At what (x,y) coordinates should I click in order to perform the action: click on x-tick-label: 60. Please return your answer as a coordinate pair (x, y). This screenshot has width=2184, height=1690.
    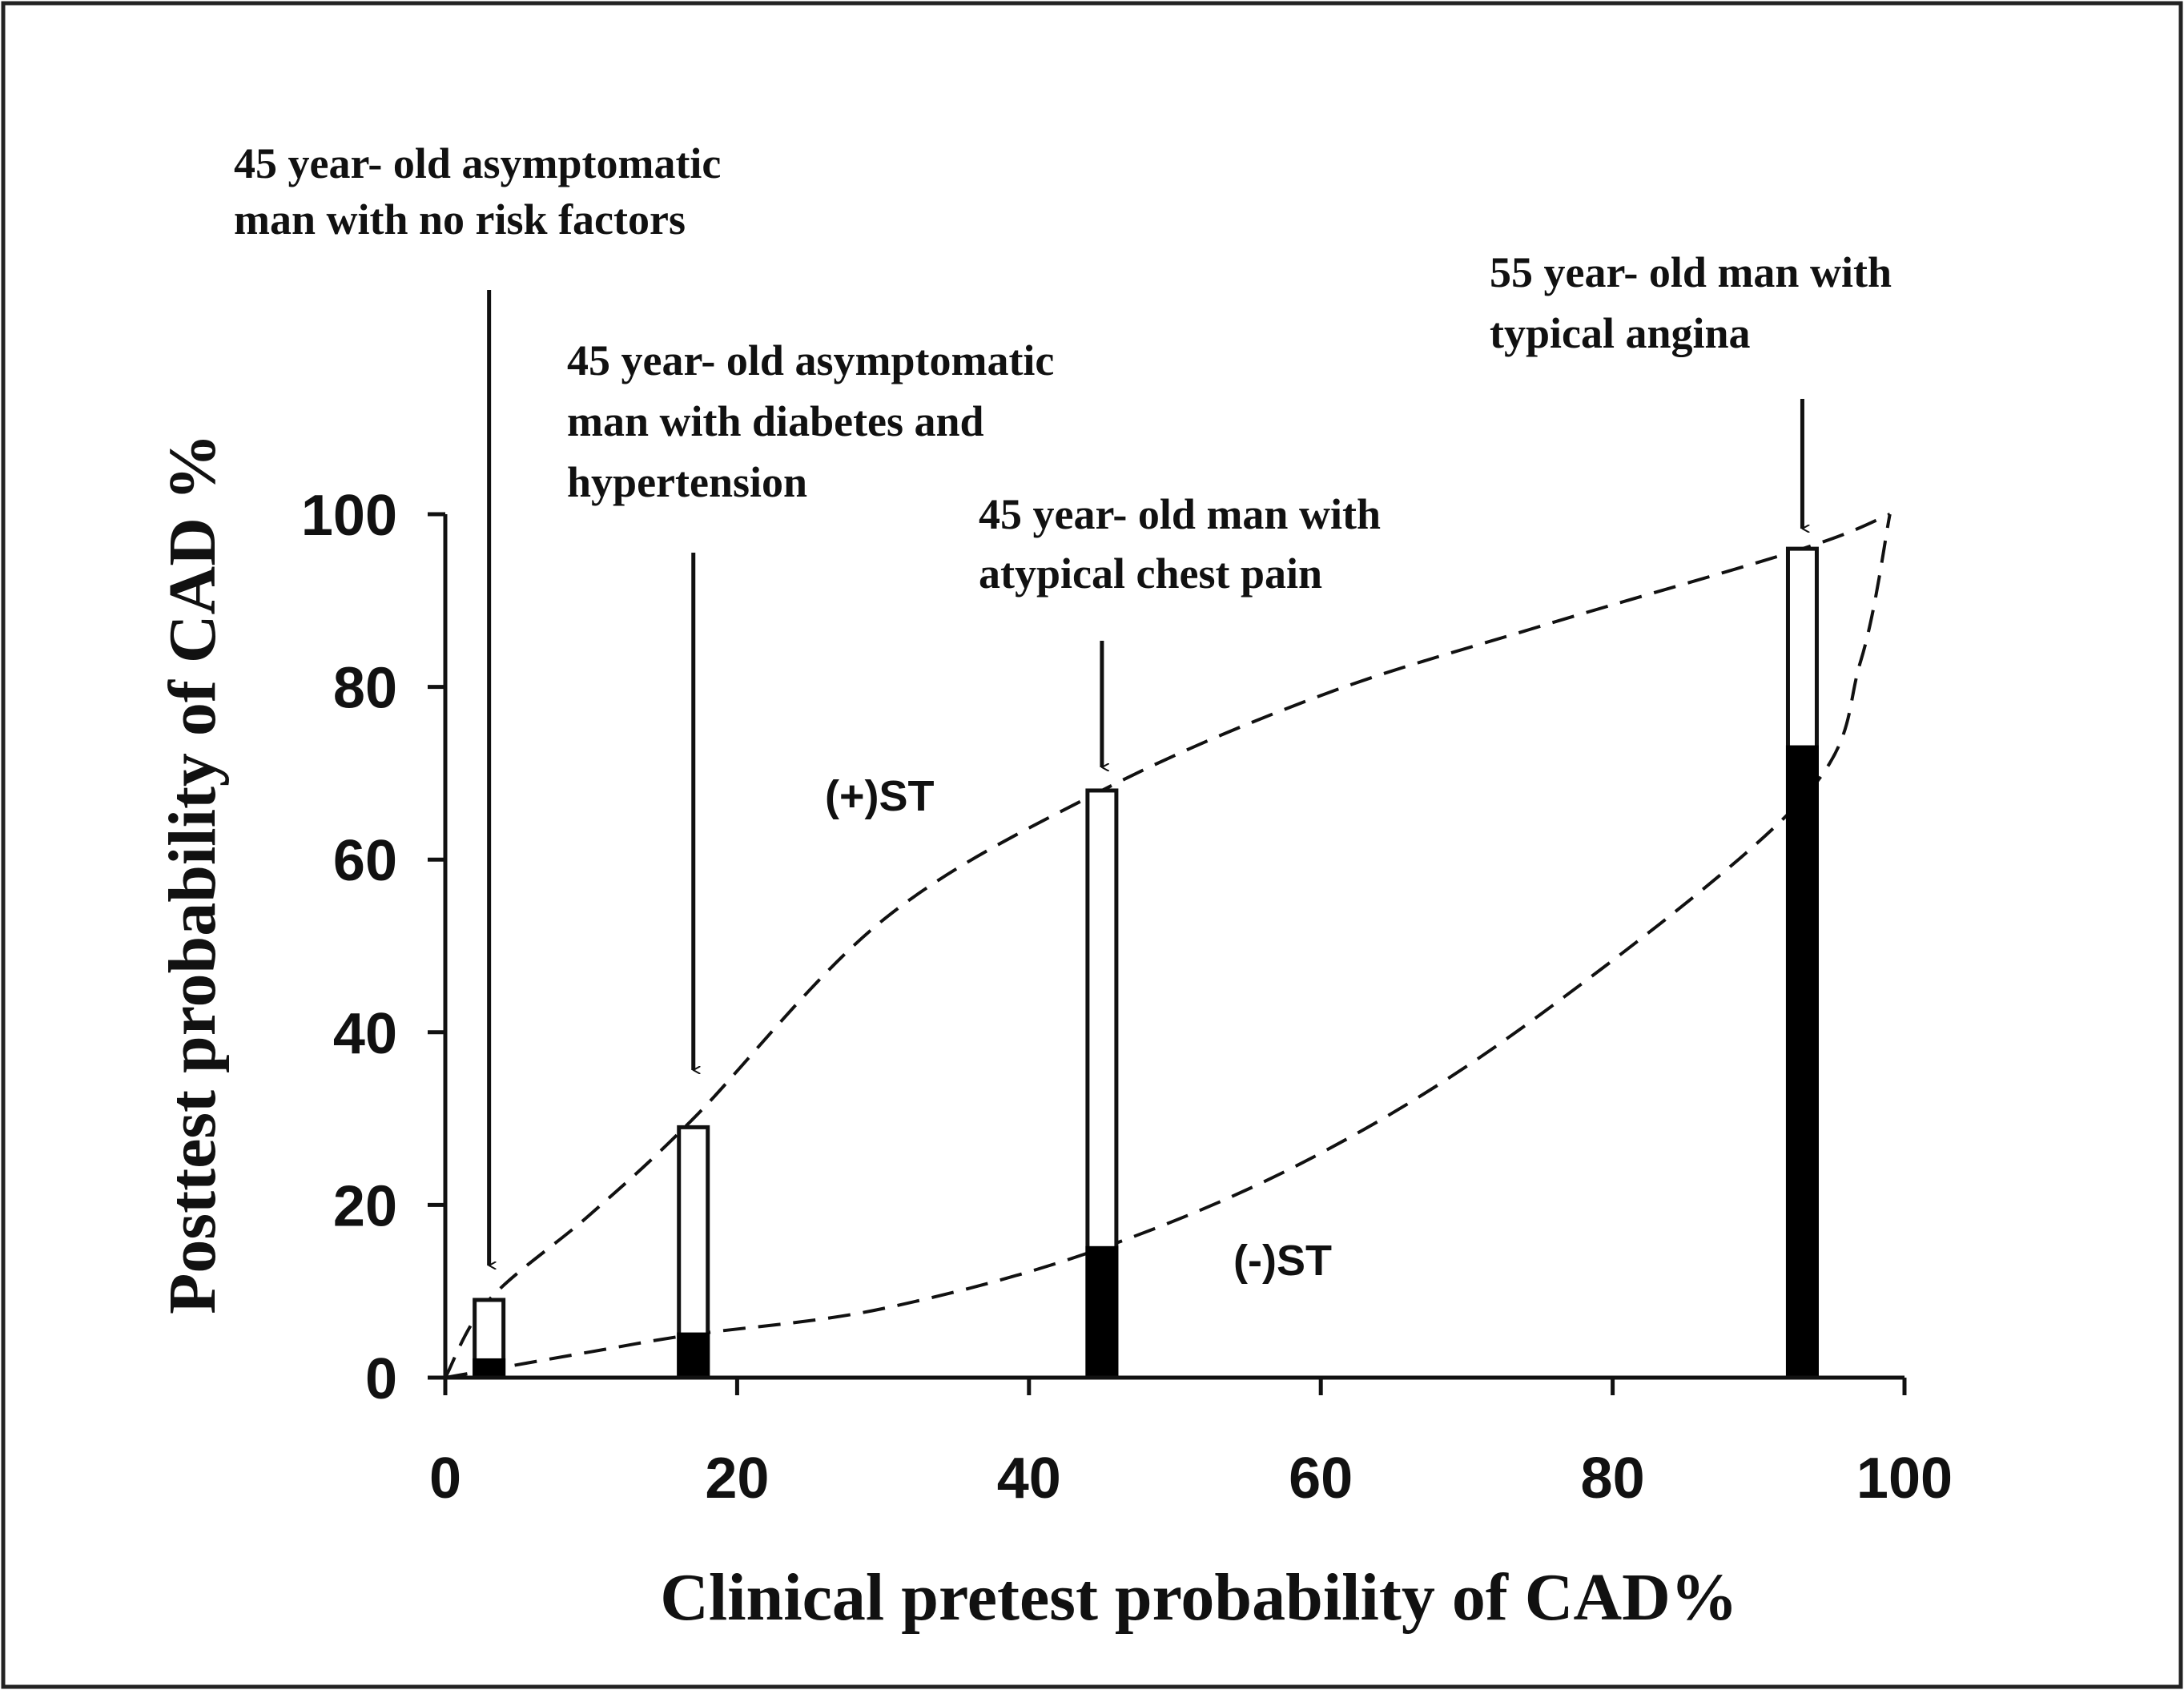
    Looking at the image, I should click on (1321, 1479).